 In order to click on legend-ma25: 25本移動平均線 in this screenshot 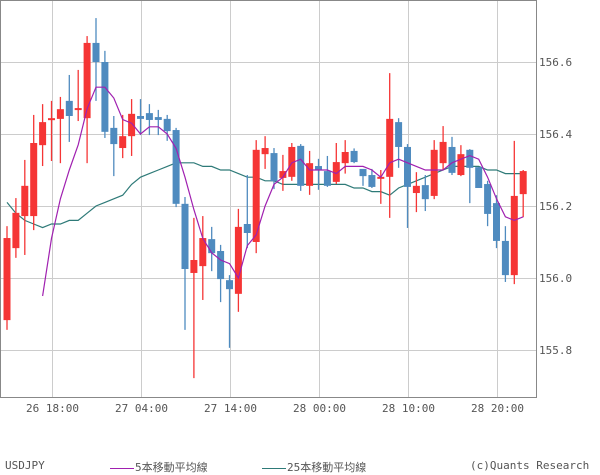, I will do `click(314, 467)`.